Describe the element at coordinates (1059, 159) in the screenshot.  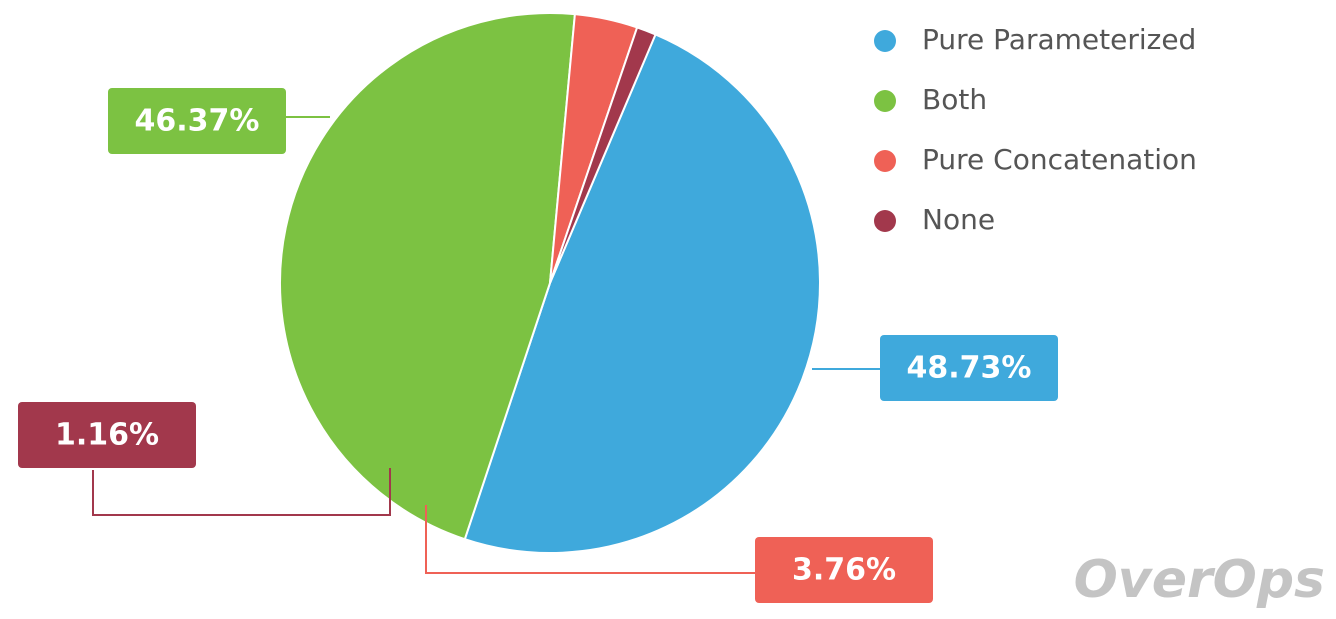
I see `legend-label: Pure Concatenation` at that location.